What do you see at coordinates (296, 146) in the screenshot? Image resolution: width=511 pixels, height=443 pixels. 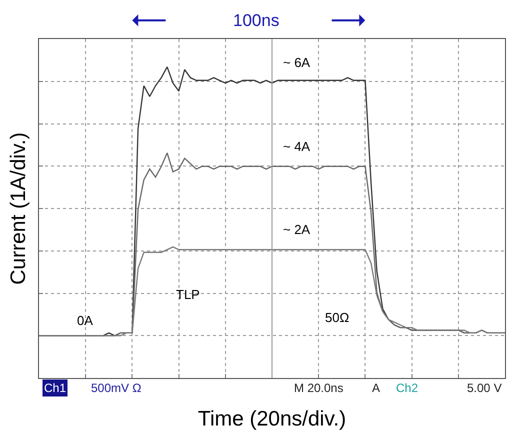 I see `annotation: ~ 4A` at bounding box center [296, 146].